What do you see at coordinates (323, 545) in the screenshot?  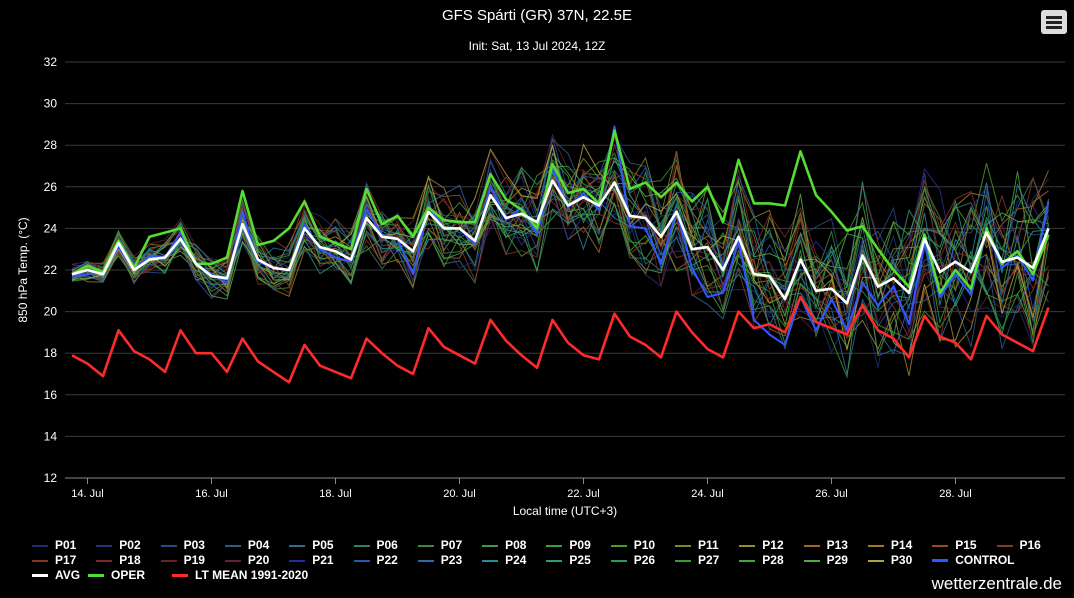 I see `legend-label: P05` at bounding box center [323, 545].